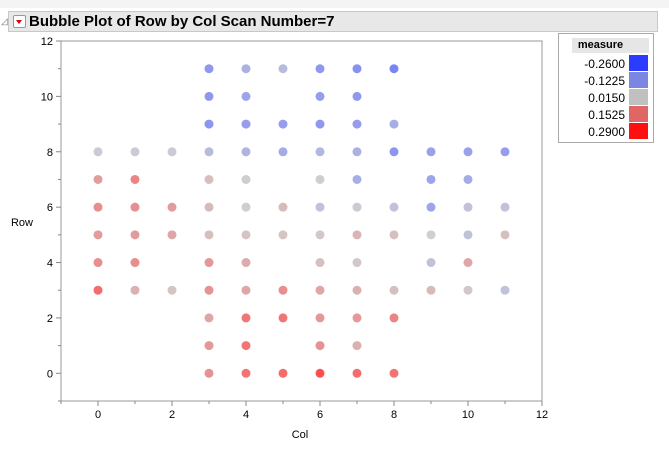 This screenshot has height=455, width=669. What do you see at coordinates (182, 21) in the screenshot?
I see `report-title: Bubble Plot of Row by Col Scan Number=7` at bounding box center [182, 21].